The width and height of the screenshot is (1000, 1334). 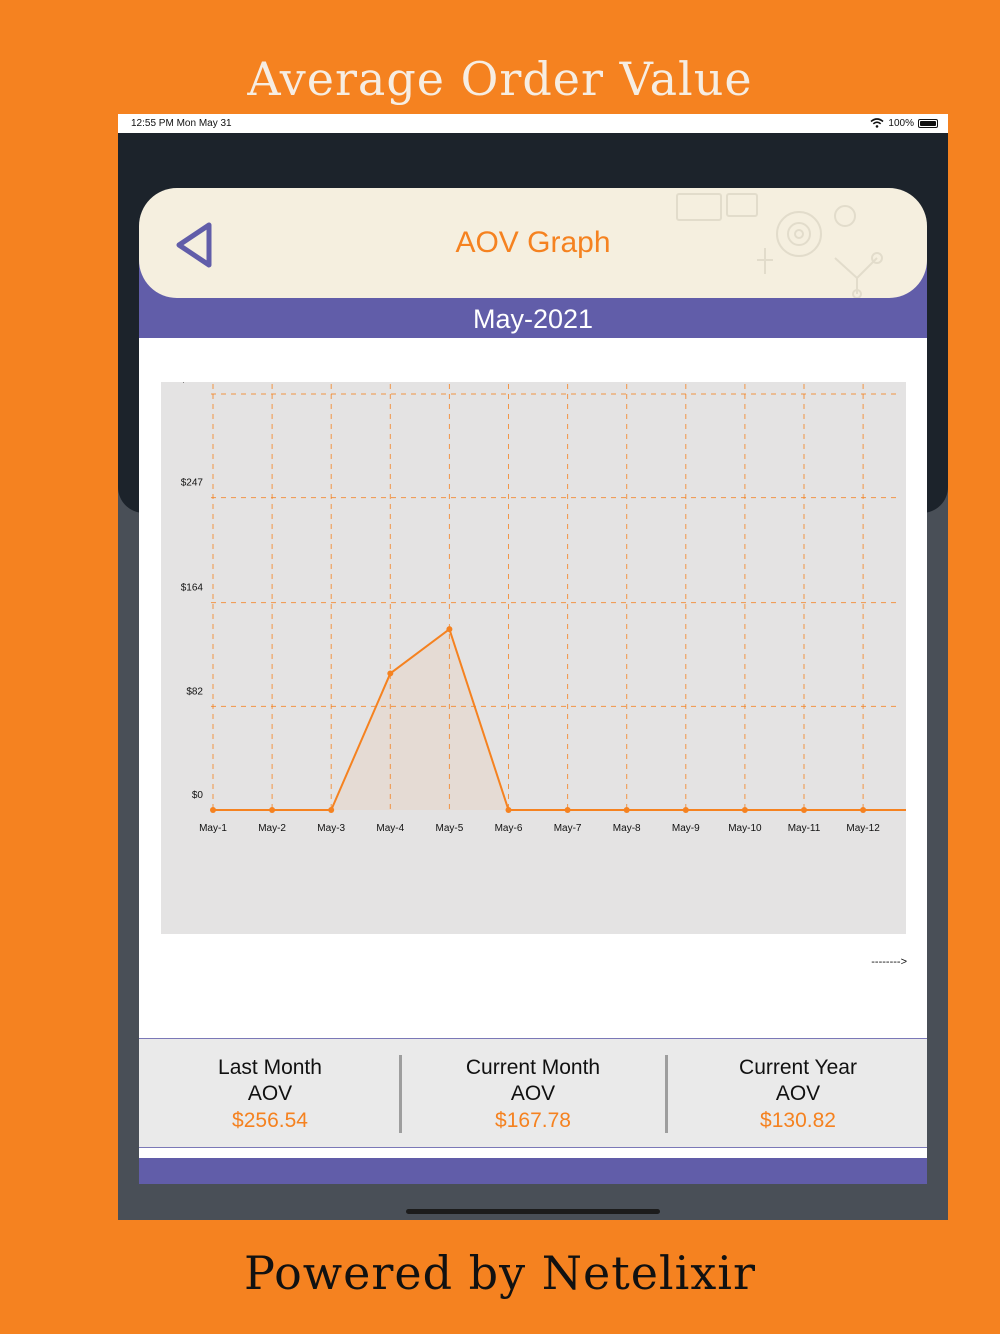 I want to click on x-tick-label: May-10, so click(x=745, y=828).